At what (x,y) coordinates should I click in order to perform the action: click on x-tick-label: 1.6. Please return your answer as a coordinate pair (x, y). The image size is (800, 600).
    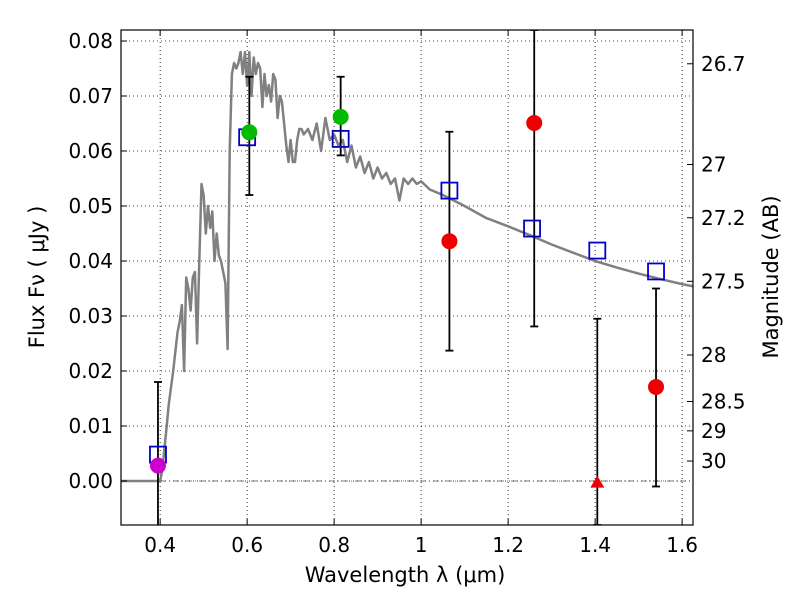
    Looking at the image, I should click on (682, 545).